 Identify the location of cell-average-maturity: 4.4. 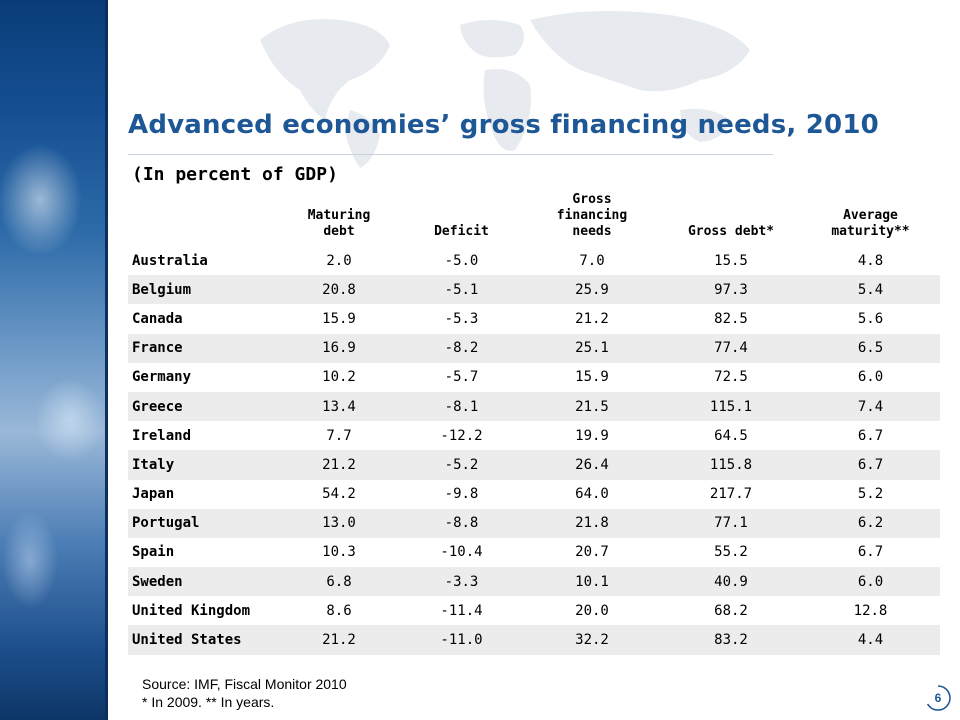
(870, 640).